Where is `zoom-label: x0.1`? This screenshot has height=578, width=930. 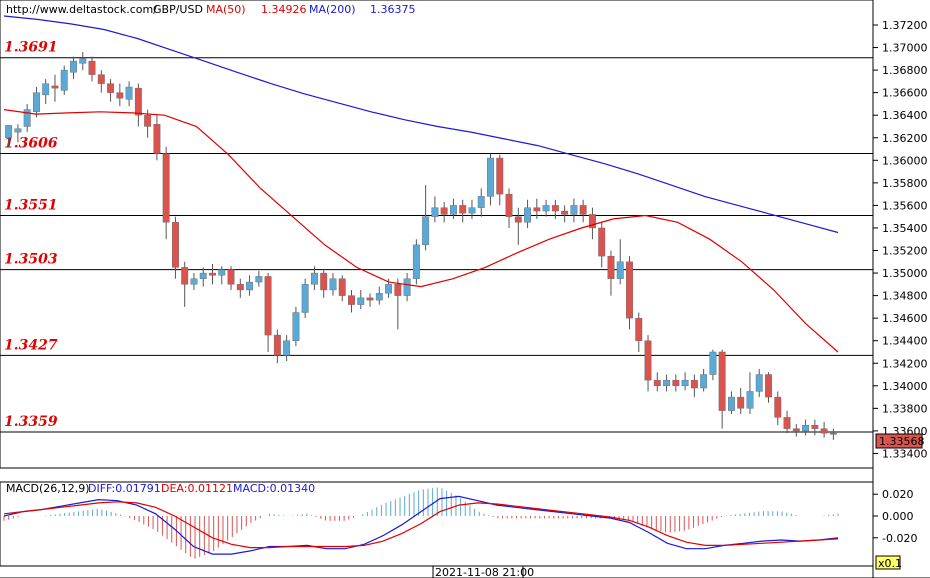
zoom-label: x0.1 is located at coordinates (890, 563).